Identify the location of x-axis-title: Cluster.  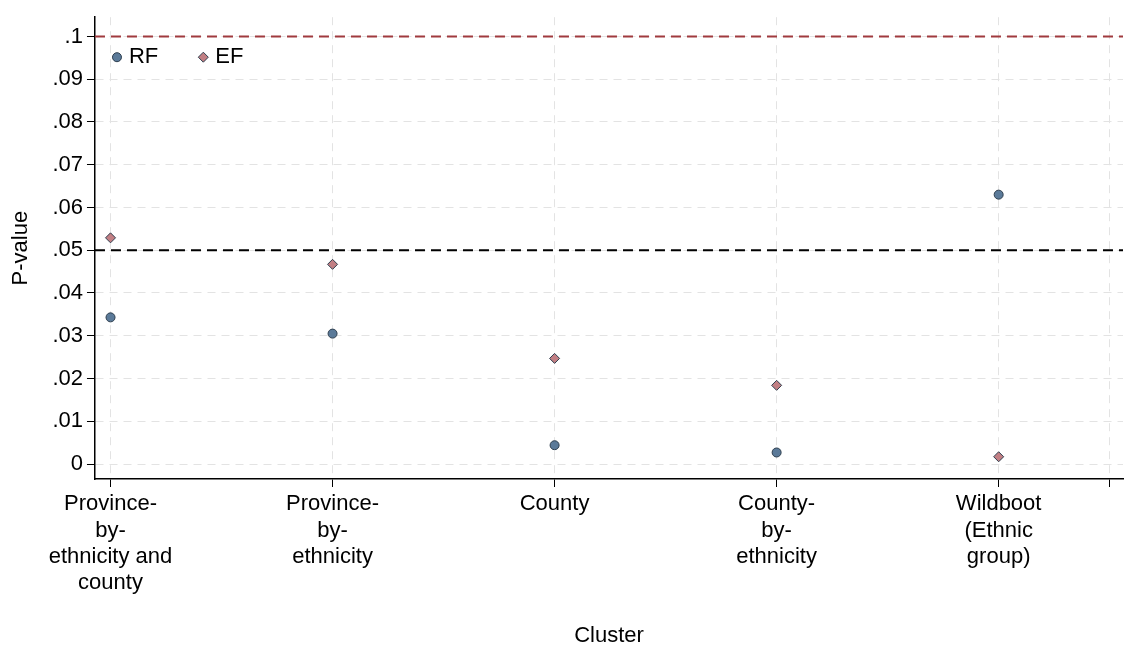
(609, 634).